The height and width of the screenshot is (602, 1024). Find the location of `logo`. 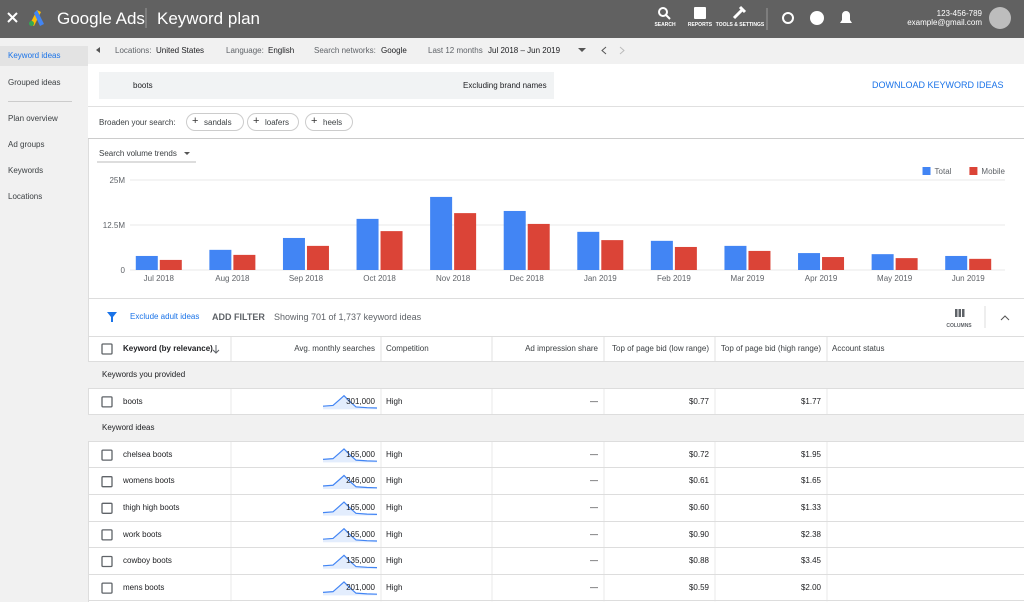

logo is located at coordinates (31, 23).